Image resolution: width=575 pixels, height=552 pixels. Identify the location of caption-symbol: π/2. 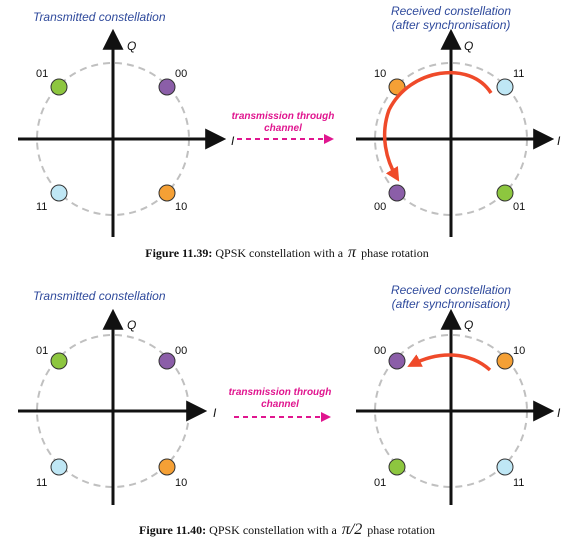
(352, 529).